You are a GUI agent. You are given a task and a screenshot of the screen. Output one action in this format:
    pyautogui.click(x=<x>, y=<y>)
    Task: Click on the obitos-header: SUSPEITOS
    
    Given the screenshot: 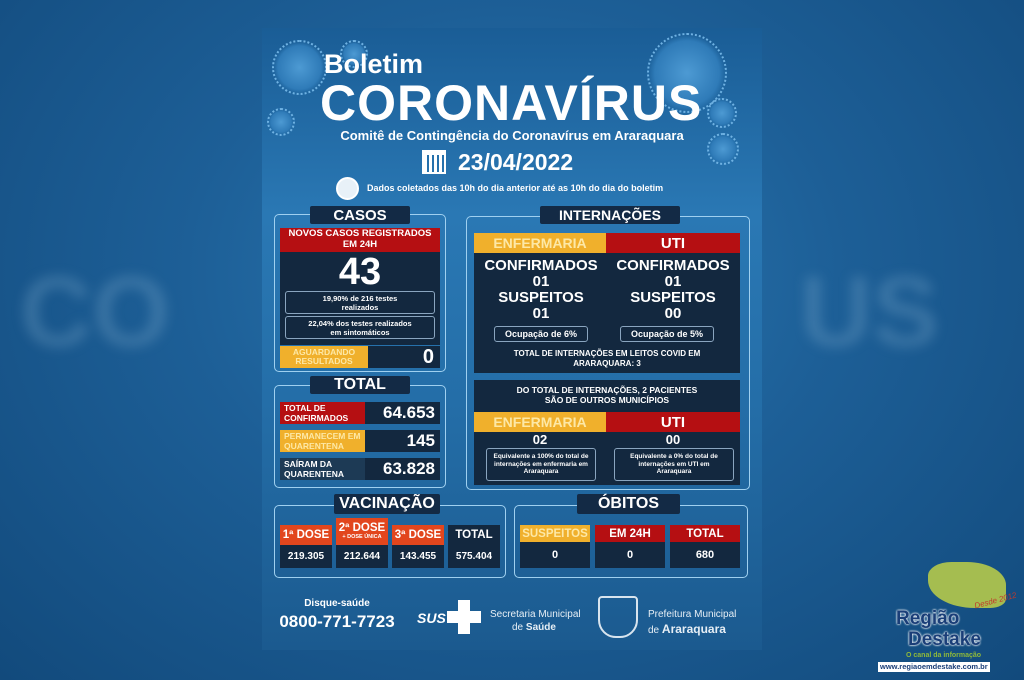 What is the action you would take?
    pyautogui.click(x=555, y=533)
    